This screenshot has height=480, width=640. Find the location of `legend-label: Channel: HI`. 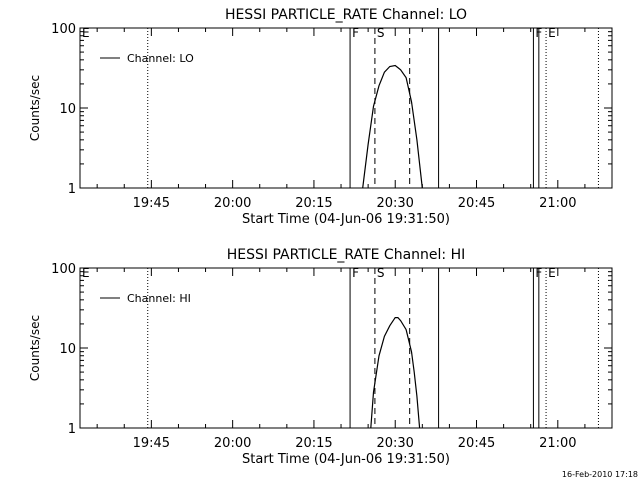

legend-label: Channel: HI is located at coordinates (159, 298).